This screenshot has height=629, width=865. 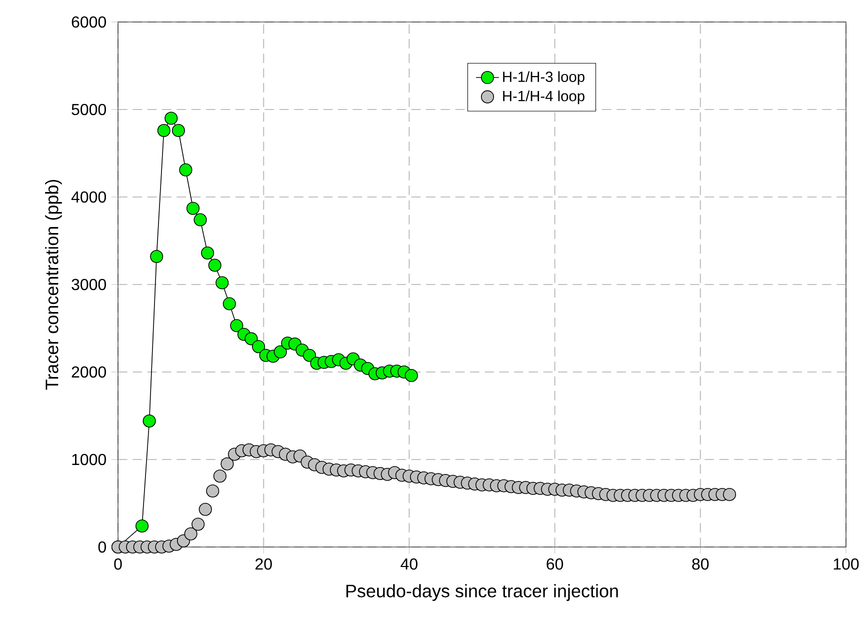 What do you see at coordinates (89, 284) in the screenshot?
I see `y-tick-label: 3000` at bounding box center [89, 284].